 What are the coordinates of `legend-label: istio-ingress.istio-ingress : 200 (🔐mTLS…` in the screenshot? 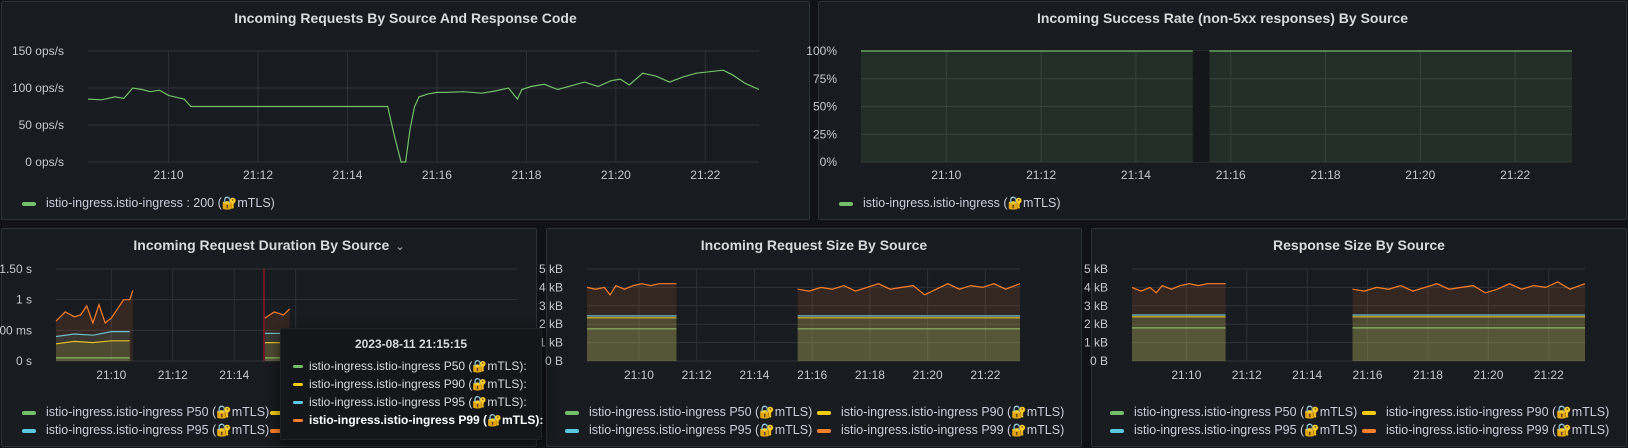 It's located at (160, 203).